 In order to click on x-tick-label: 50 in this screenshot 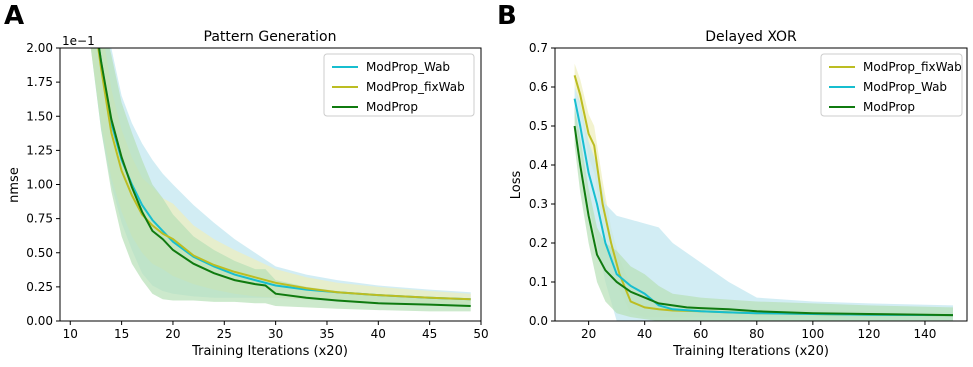, I will do `click(480, 334)`.